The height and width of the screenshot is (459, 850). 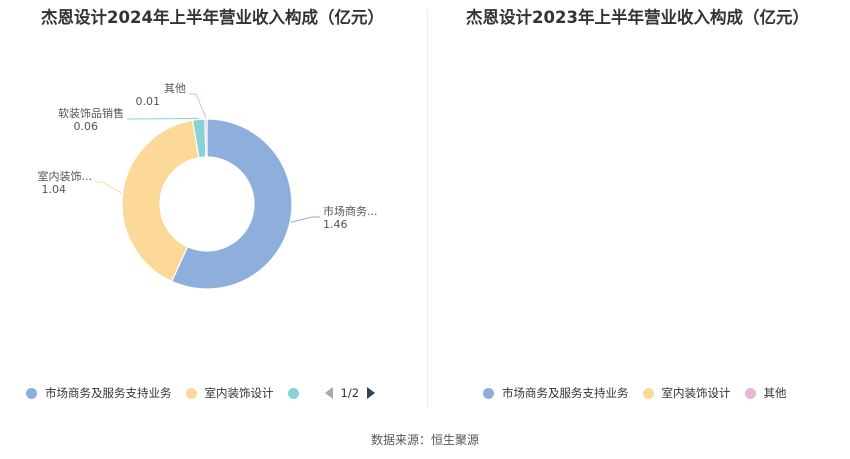 What do you see at coordinates (54, 189) in the screenshot?
I see `slice-value-label: 1.04` at bounding box center [54, 189].